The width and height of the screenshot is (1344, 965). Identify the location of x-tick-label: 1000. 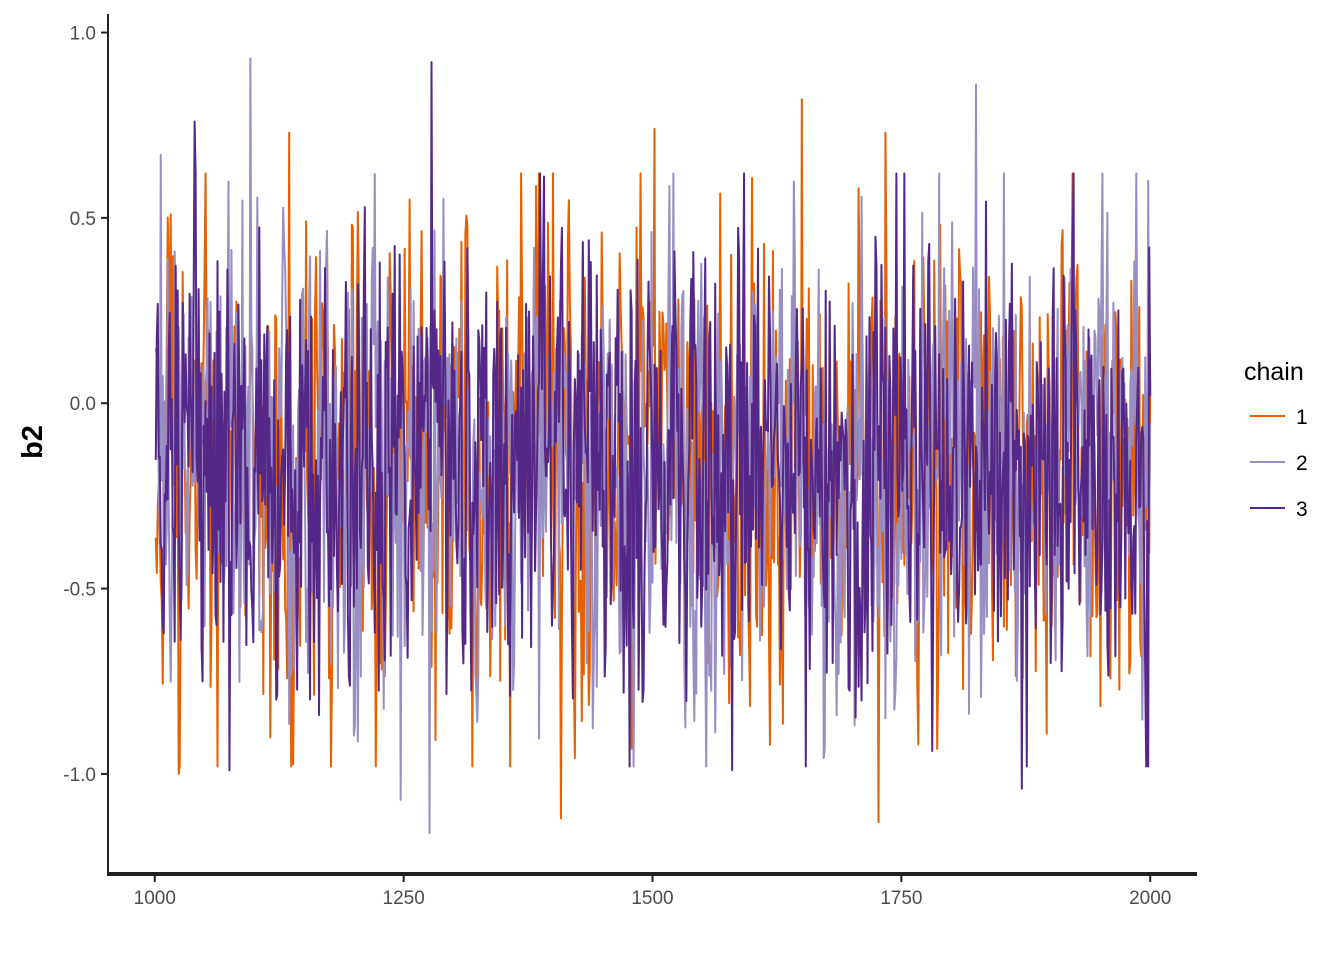
(155, 898).